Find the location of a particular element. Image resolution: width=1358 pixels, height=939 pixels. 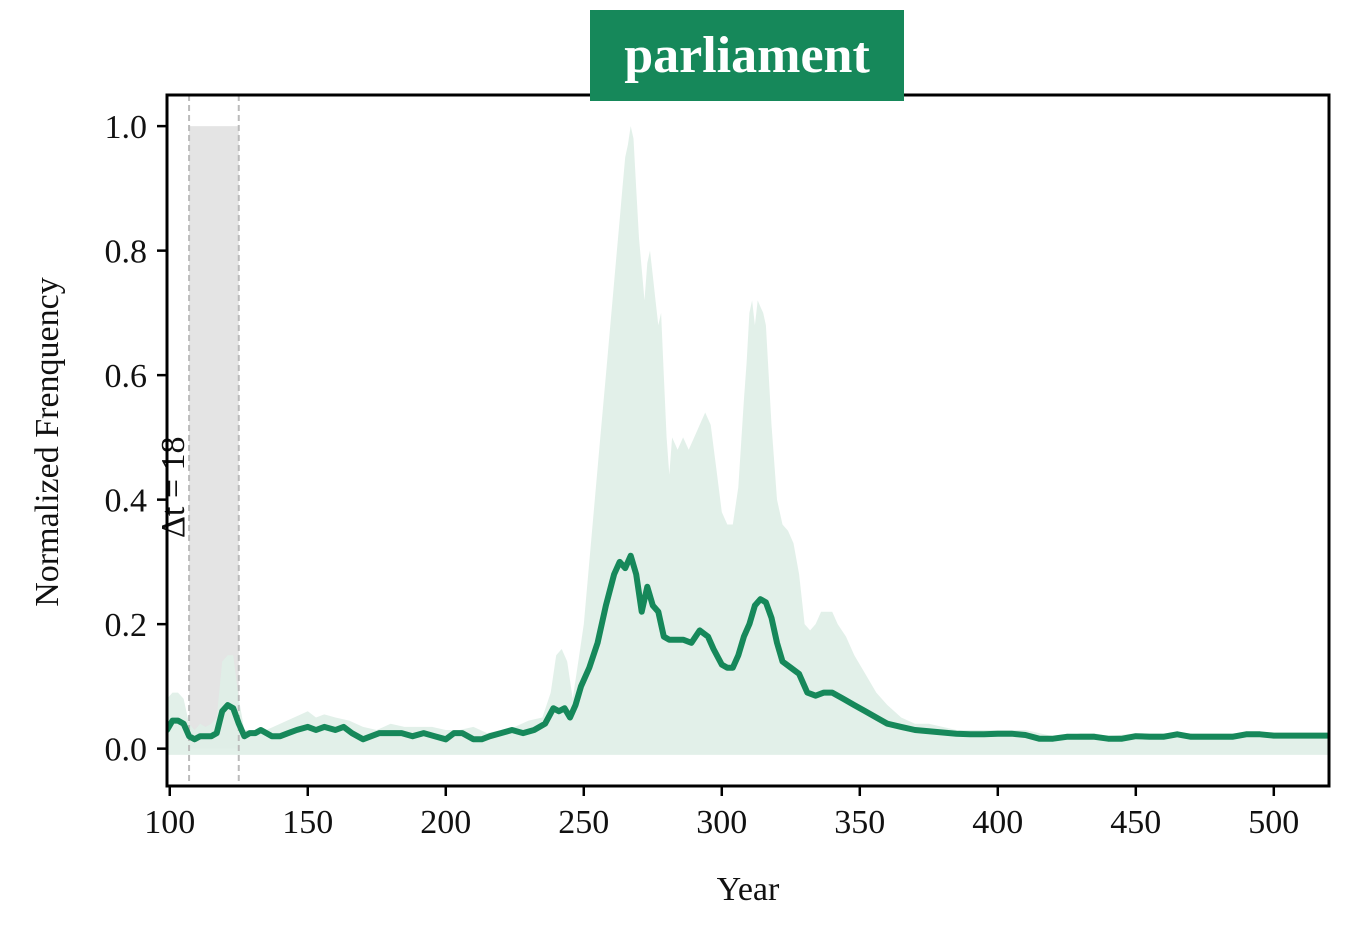

y-tick-label: 0.0 is located at coordinates (126, 750).